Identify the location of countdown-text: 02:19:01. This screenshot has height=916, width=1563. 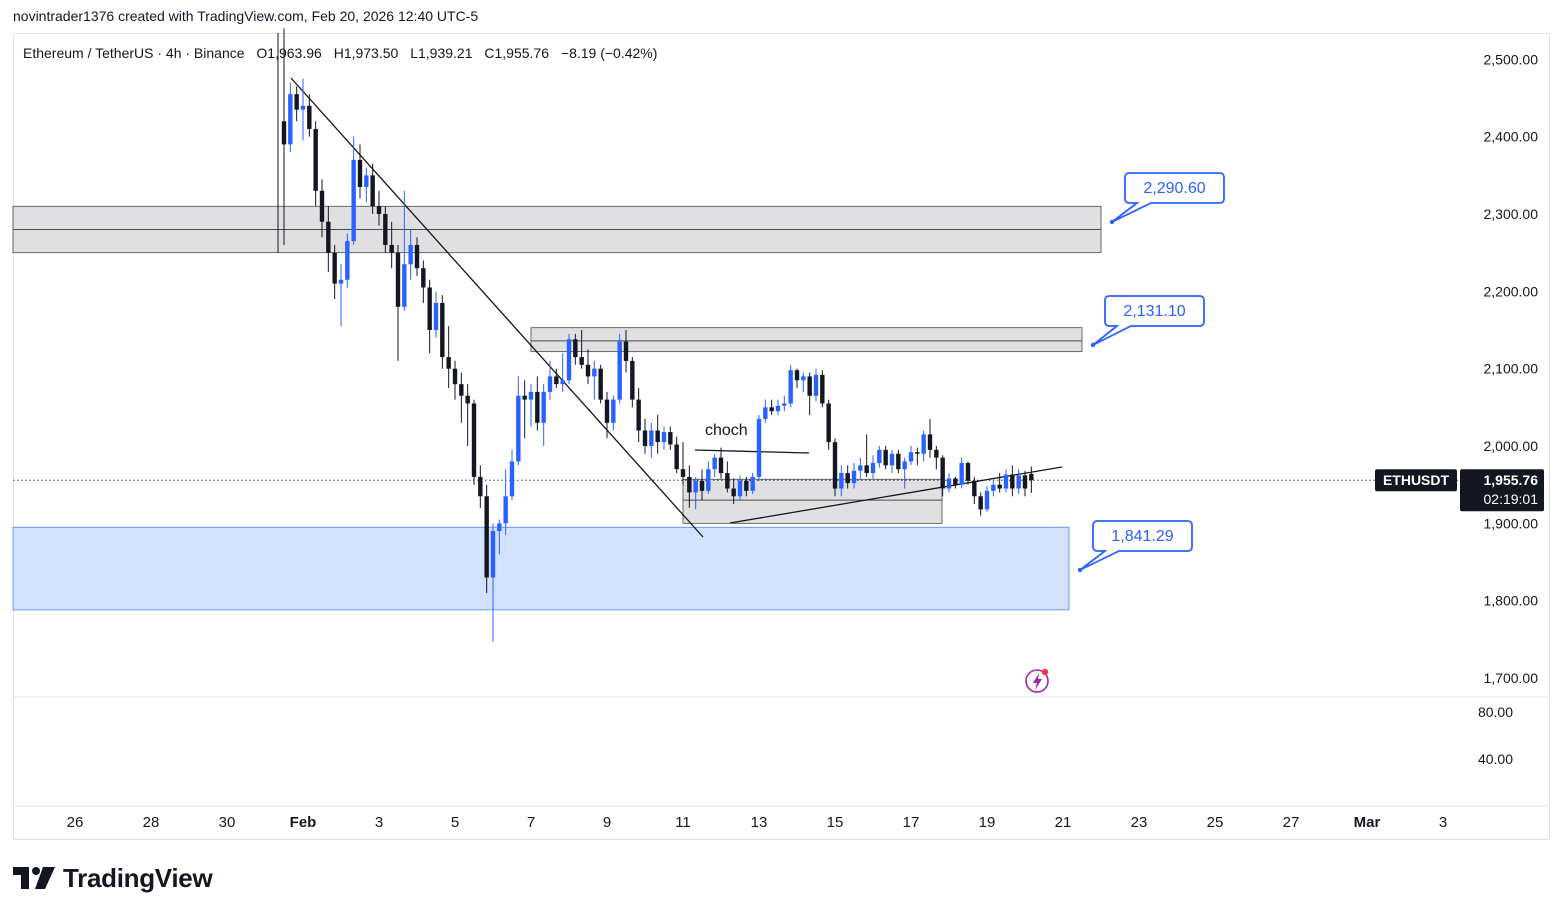
(1511, 499).